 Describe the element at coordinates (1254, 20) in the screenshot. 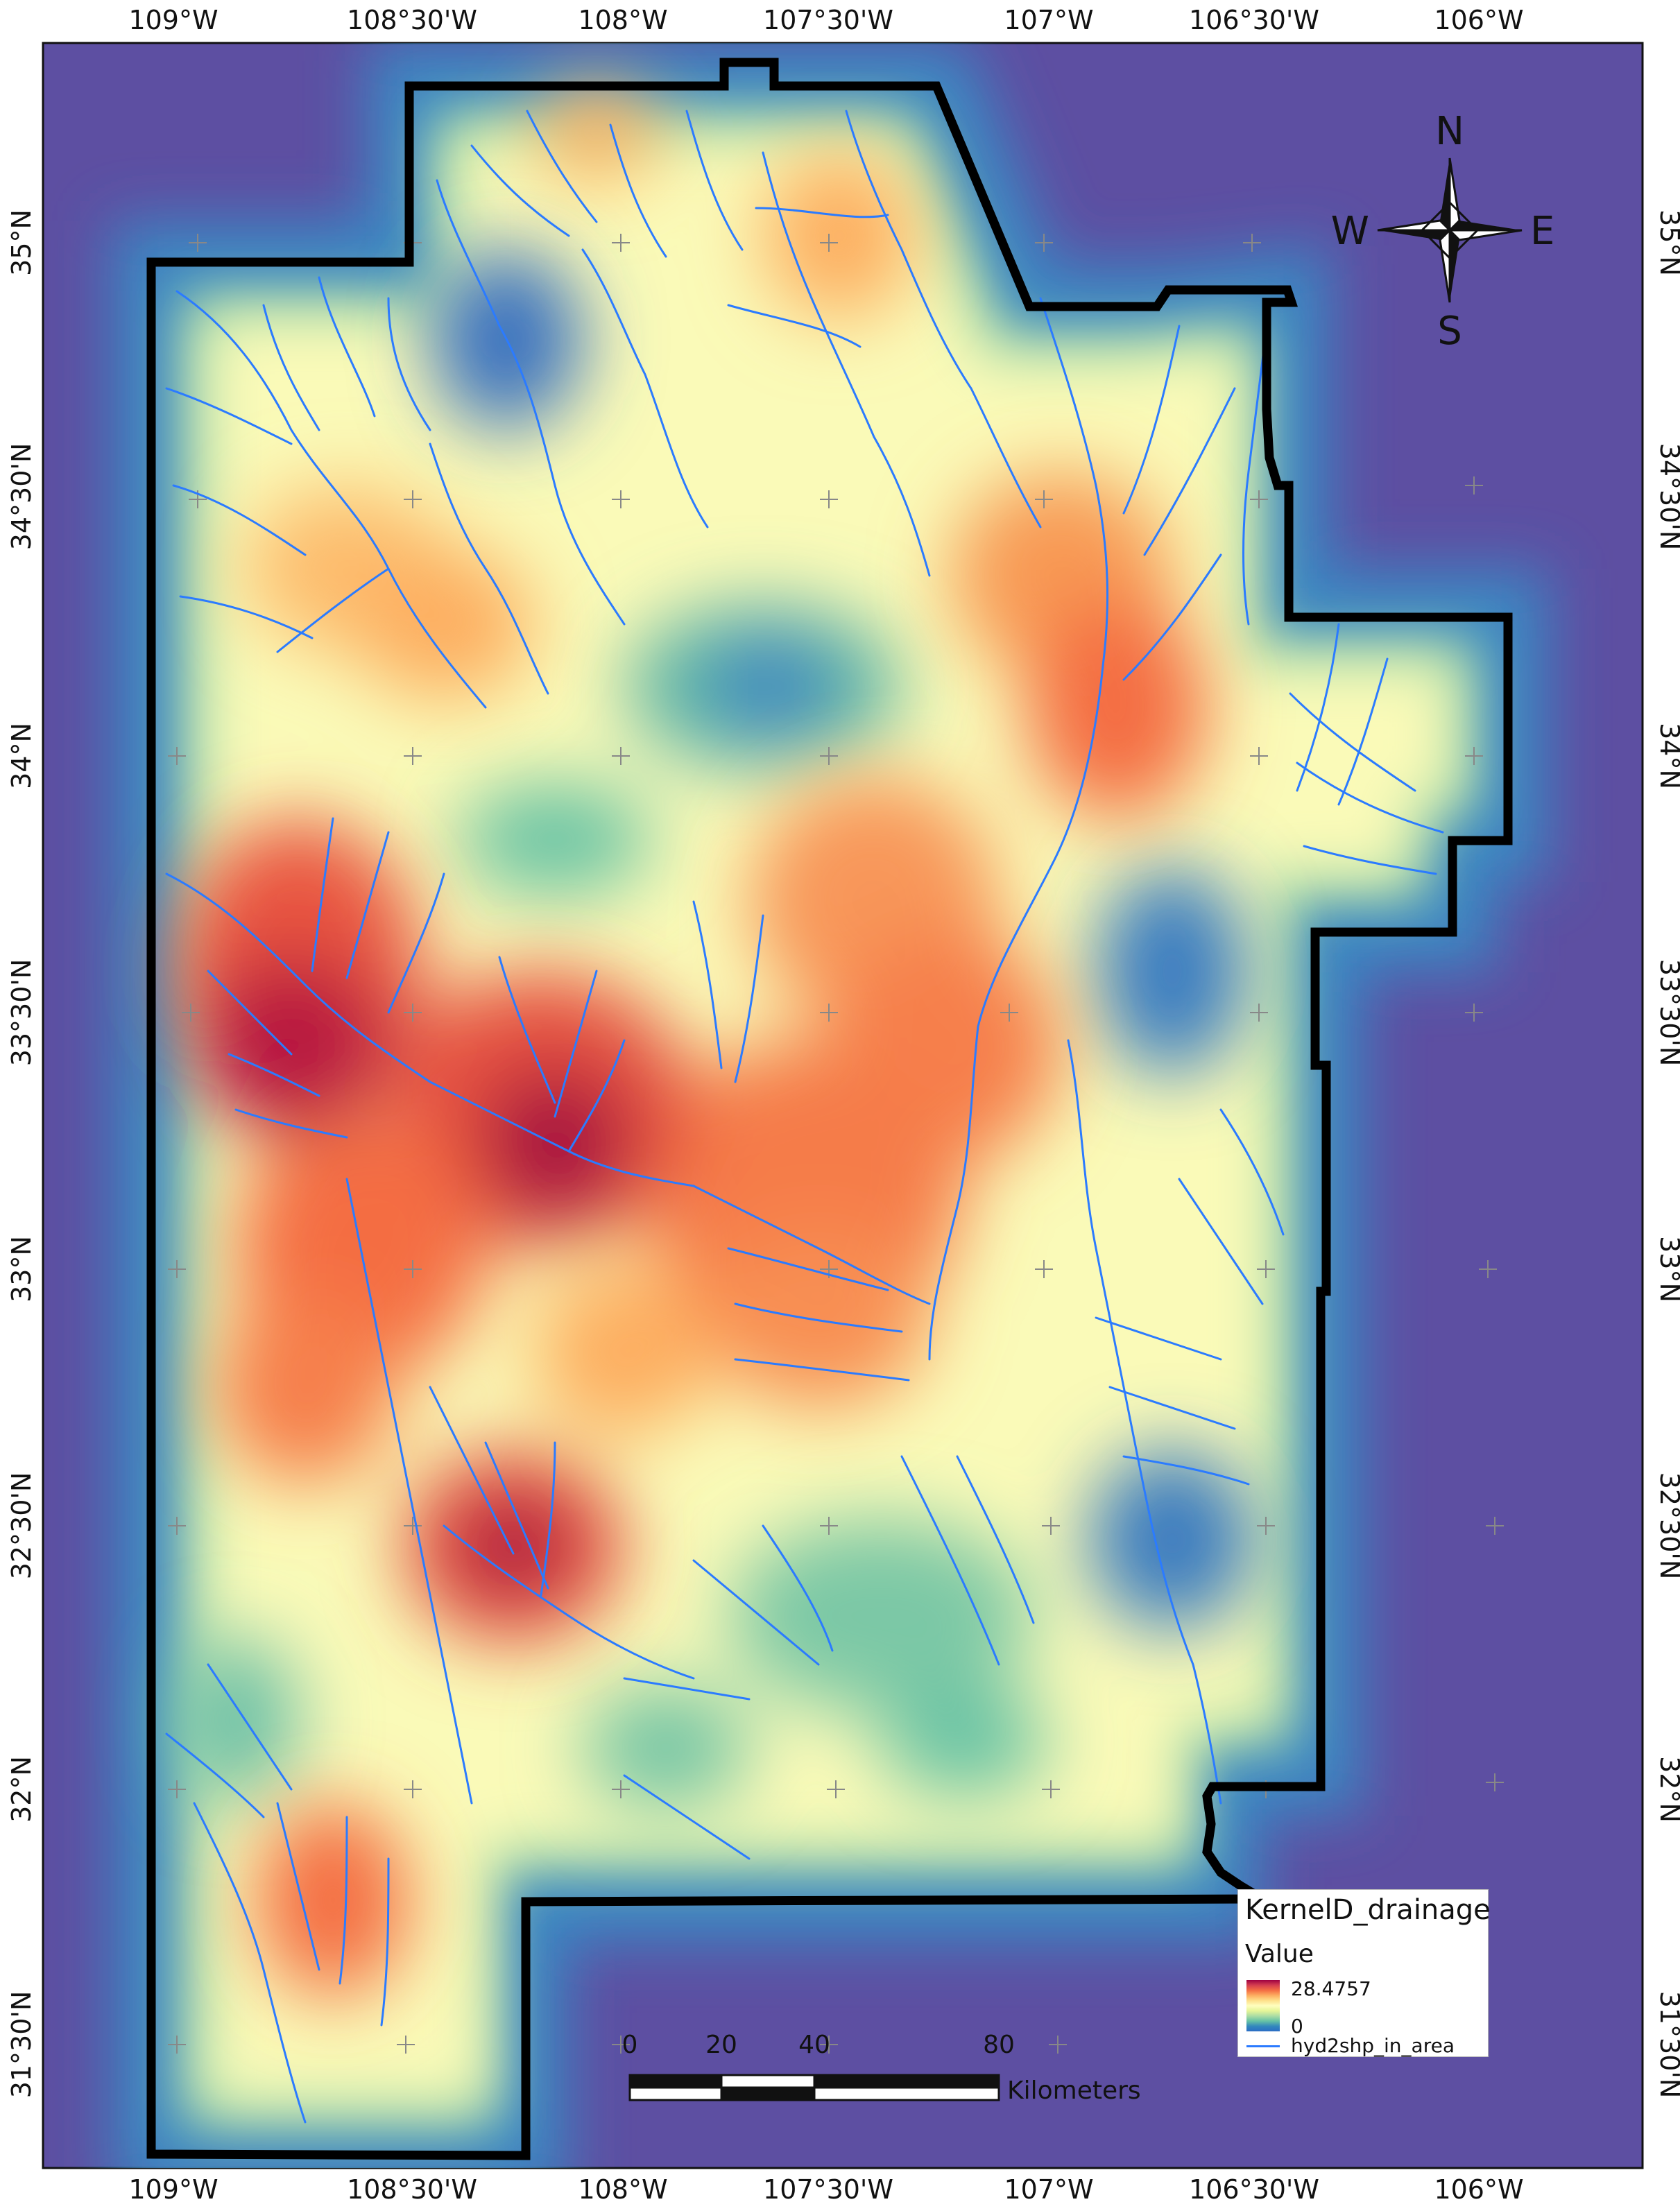

I see `lon-label-top: 106°30'W` at that location.